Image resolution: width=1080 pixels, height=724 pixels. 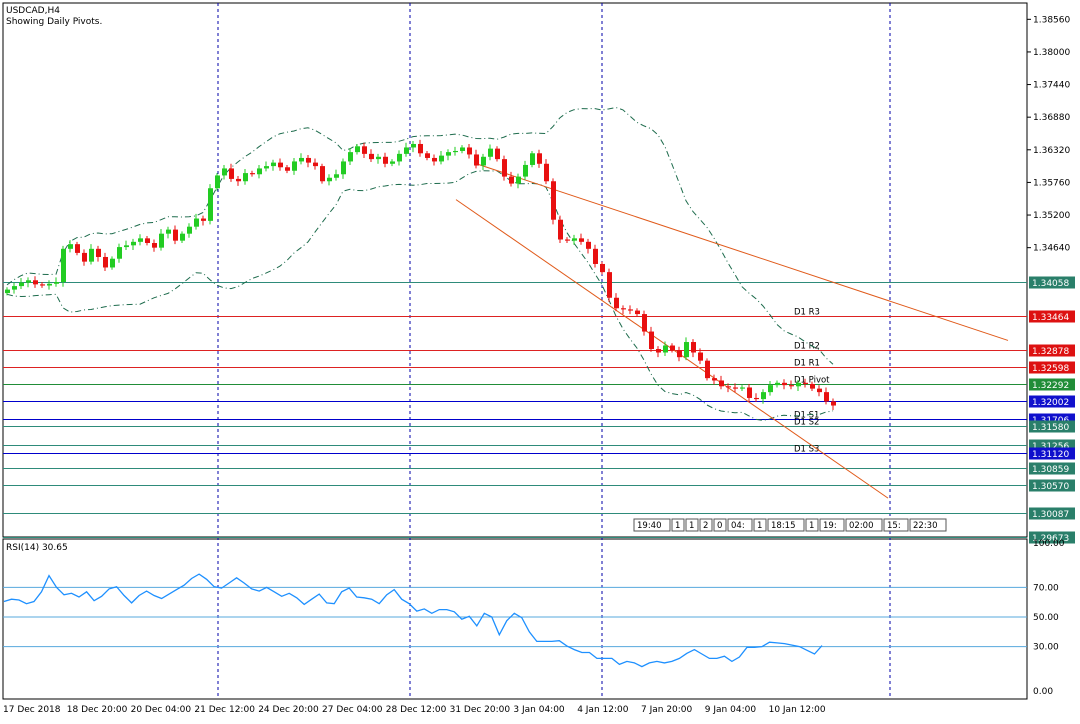 What do you see at coordinates (759, 526) in the screenshot?
I see `time-box-label-6: 1` at bounding box center [759, 526].